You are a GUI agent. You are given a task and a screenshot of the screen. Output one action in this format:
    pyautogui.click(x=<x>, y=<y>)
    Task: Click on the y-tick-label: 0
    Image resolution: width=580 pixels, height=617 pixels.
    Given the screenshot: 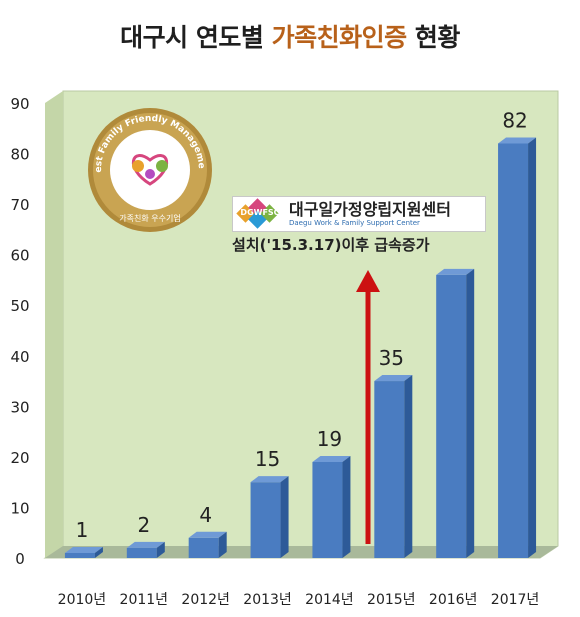 What is the action you would take?
    pyautogui.click(x=20, y=559)
    